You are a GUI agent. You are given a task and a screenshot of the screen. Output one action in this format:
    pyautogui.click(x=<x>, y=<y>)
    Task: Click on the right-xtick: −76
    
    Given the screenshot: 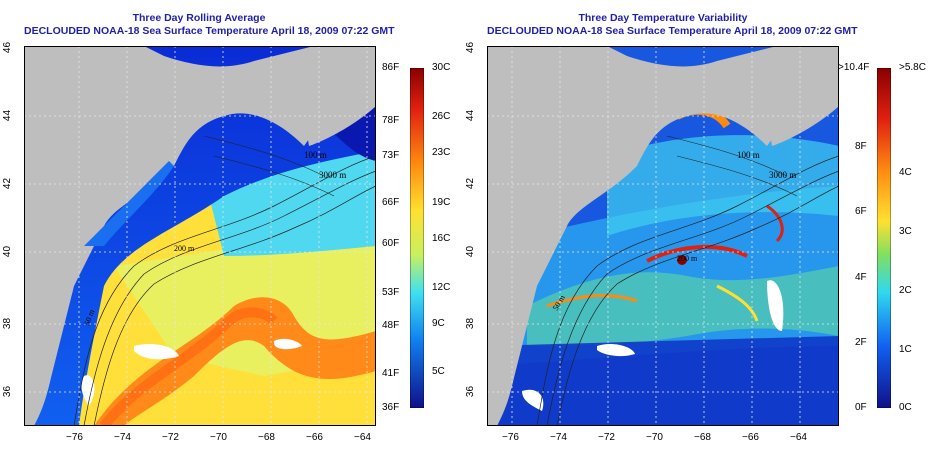 What is the action you would take?
    pyautogui.click(x=510, y=437)
    